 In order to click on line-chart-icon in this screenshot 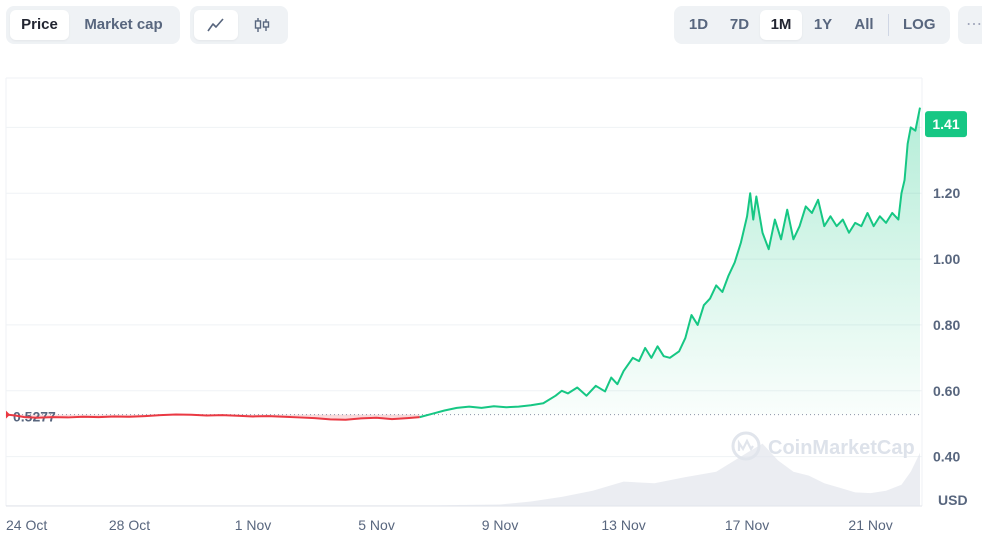, I will do `click(216, 25)`.